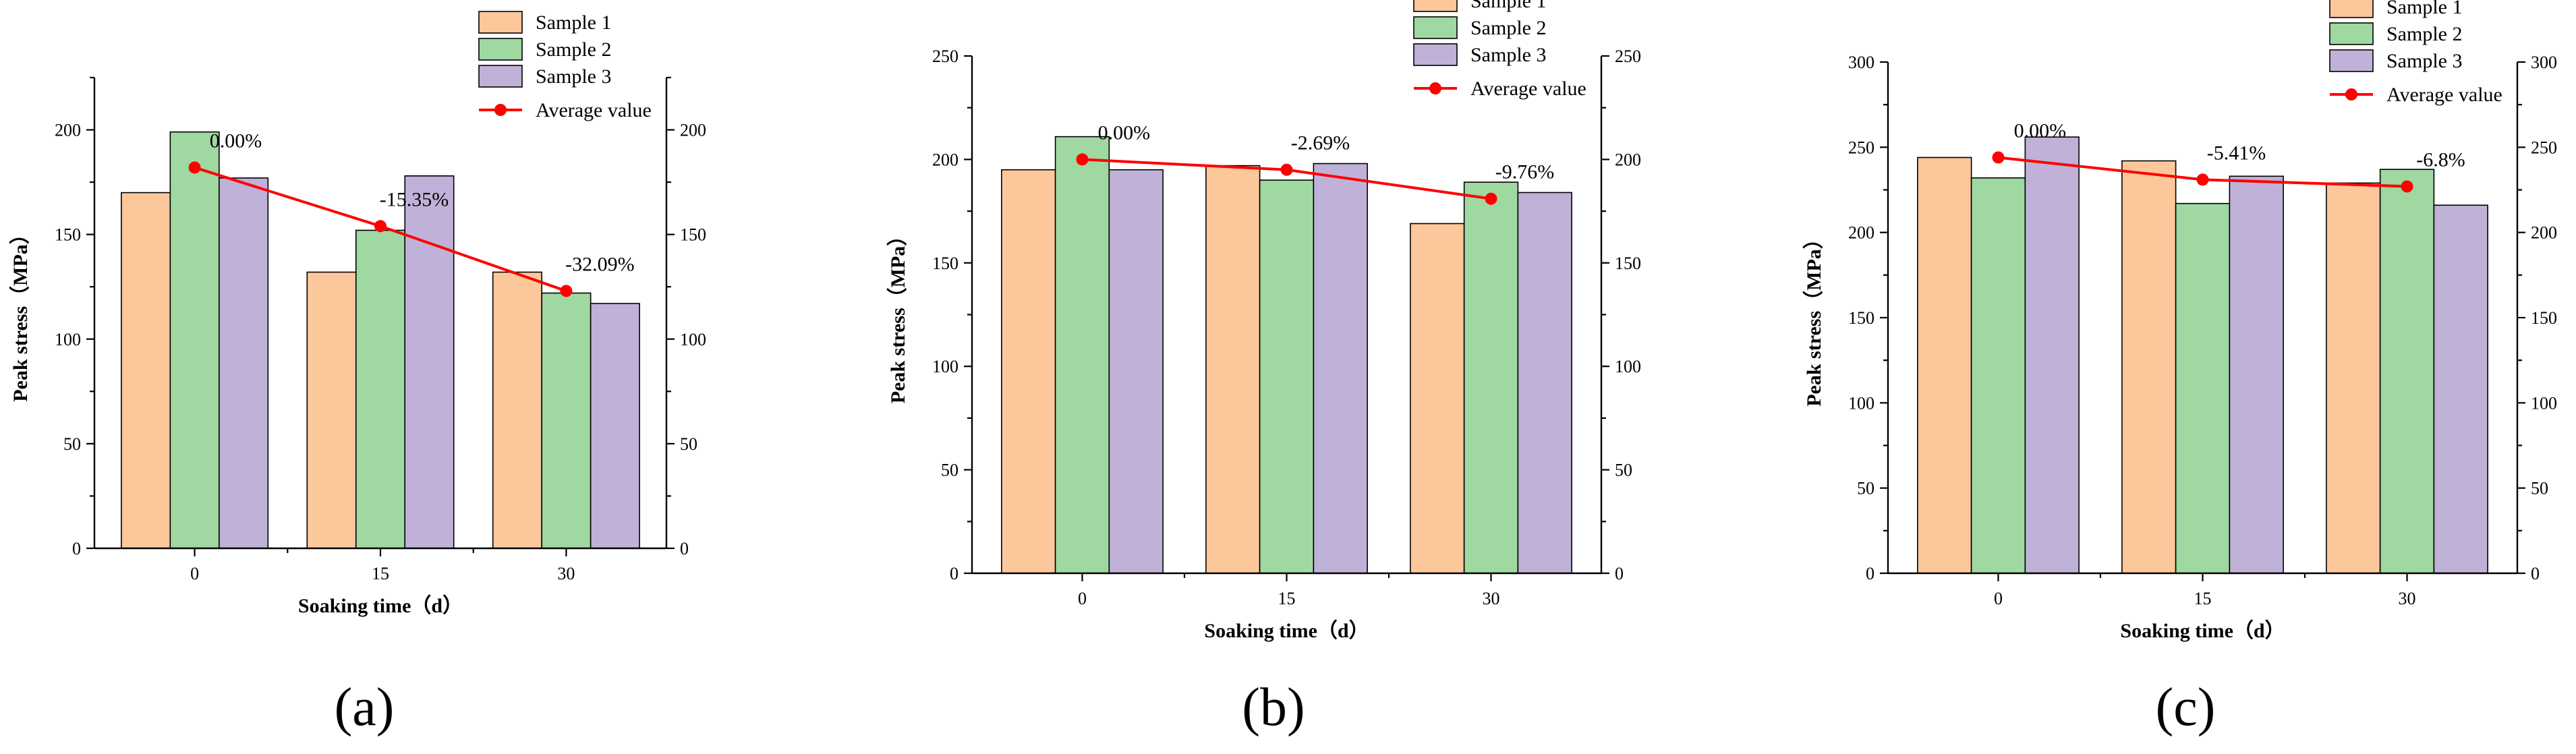 The height and width of the screenshot is (754, 2576). Describe the element at coordinates (1623, 470) in the screenshot. I see `y2-tick-label: 50` at that location.